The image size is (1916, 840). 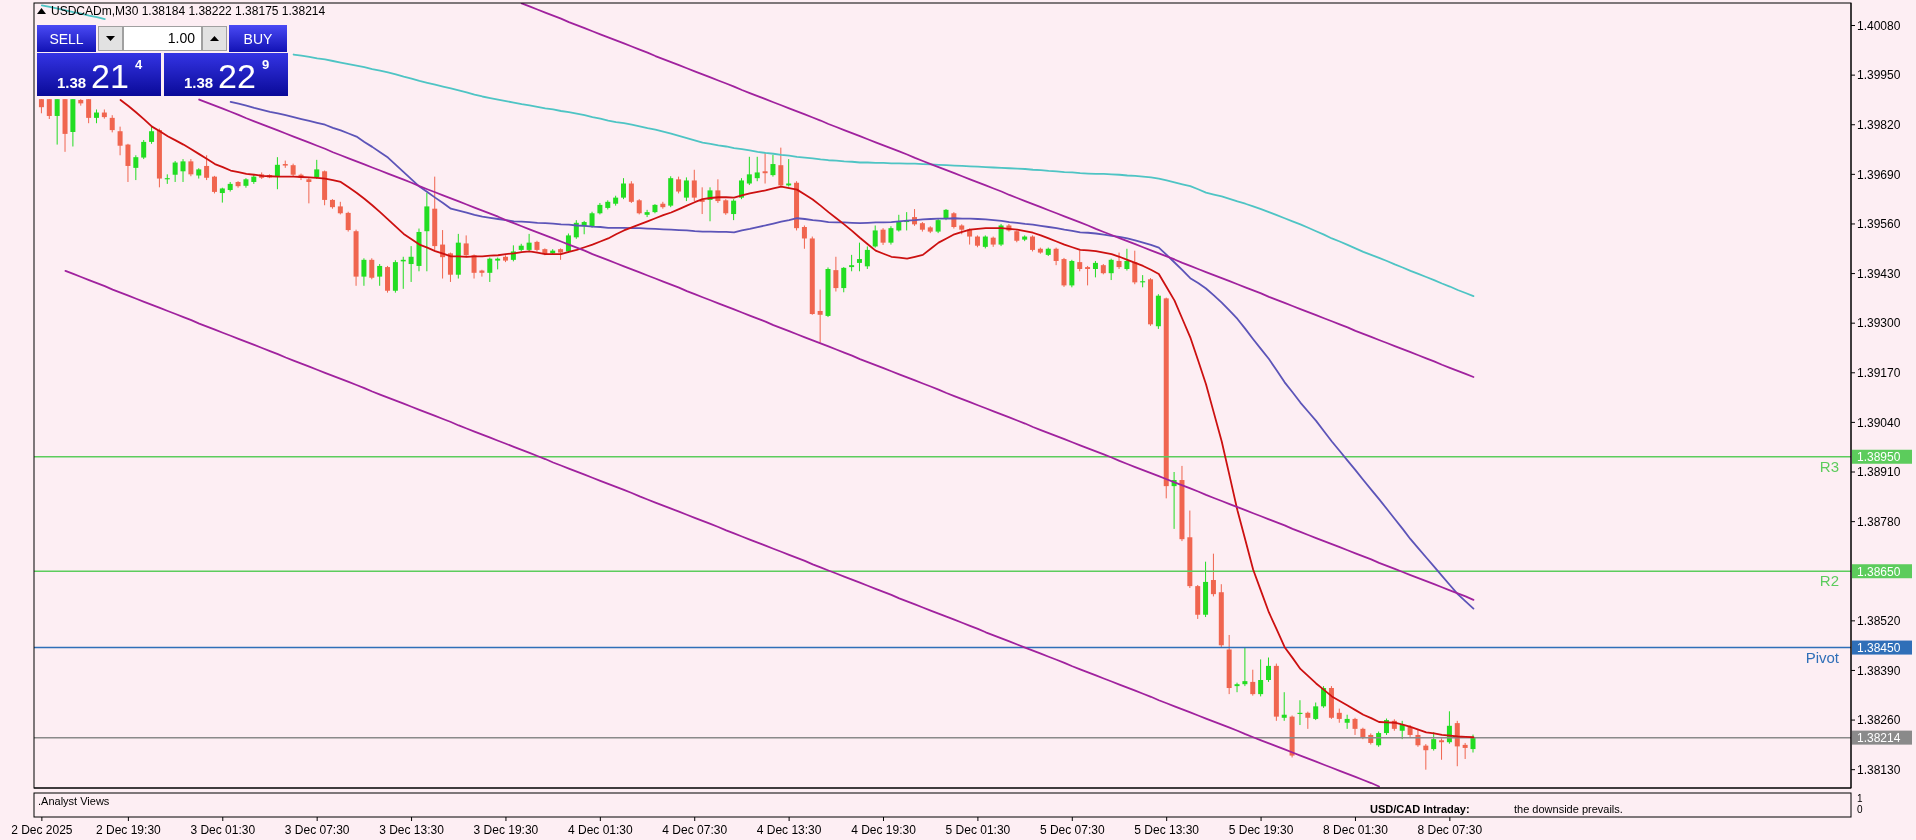 I want to click on sell-button: SELL, so click(x=66, y=38).